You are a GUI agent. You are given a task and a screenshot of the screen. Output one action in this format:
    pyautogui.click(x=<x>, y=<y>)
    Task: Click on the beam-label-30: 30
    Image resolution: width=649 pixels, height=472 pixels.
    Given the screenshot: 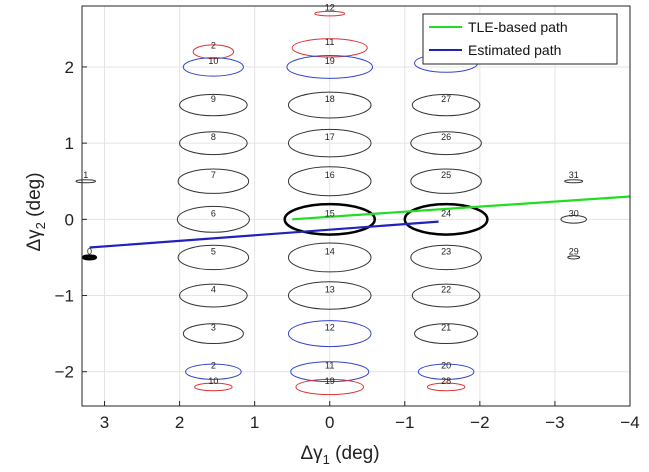 What is the action you would take?
    pyautogui.click(x=574, y=213)
    